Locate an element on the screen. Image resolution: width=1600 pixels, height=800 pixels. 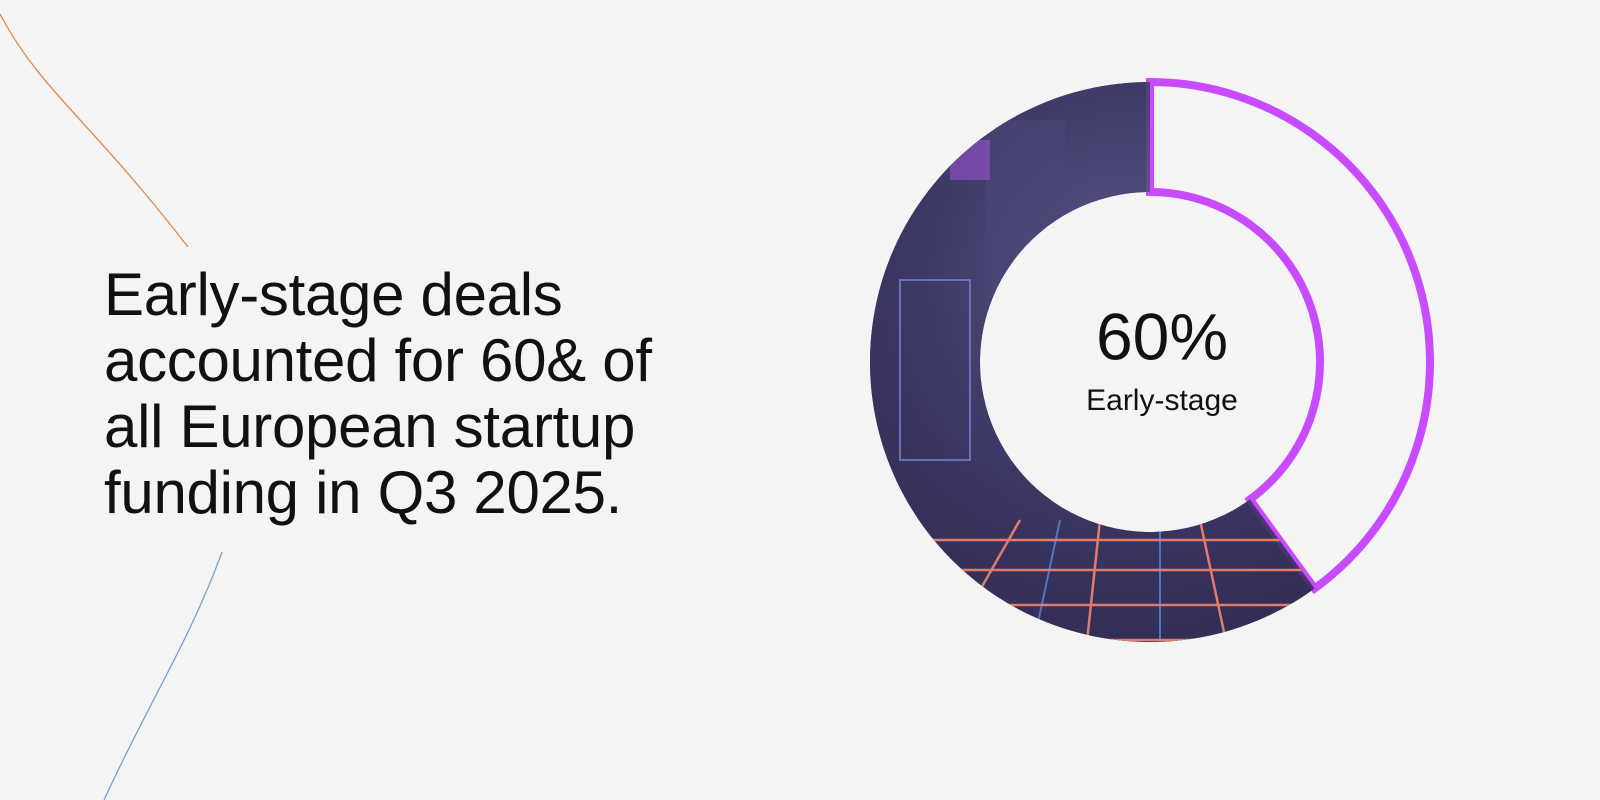
center-label: Early-stage is located at coordinates (1162, 400).